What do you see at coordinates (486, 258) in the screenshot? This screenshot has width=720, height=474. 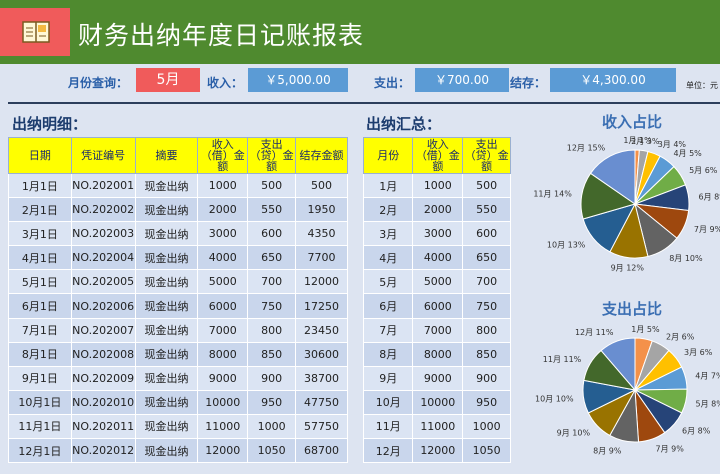 I see `summary-cell: 650` at bounding box center [486, 258].